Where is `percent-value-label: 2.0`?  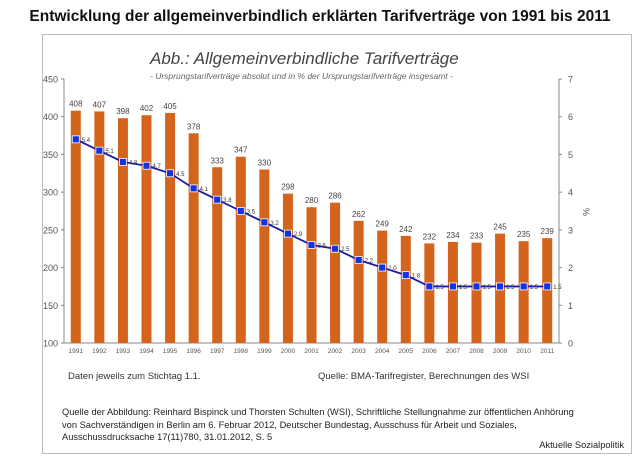
percent-value-label: 2.0 is located at coordinates (392, 269).